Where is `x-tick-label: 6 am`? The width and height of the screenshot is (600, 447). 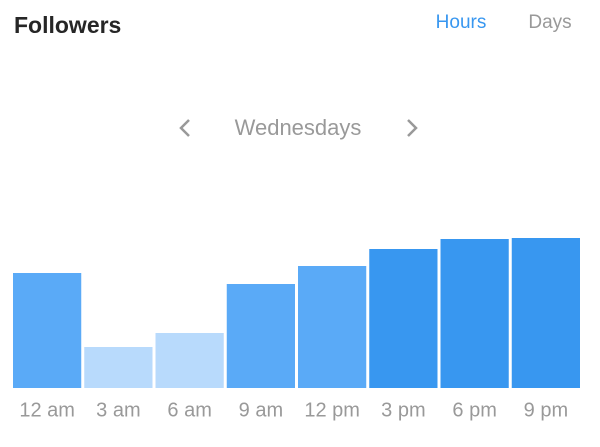
x-tick-label: 6 am is located at coordinates (189, 410).